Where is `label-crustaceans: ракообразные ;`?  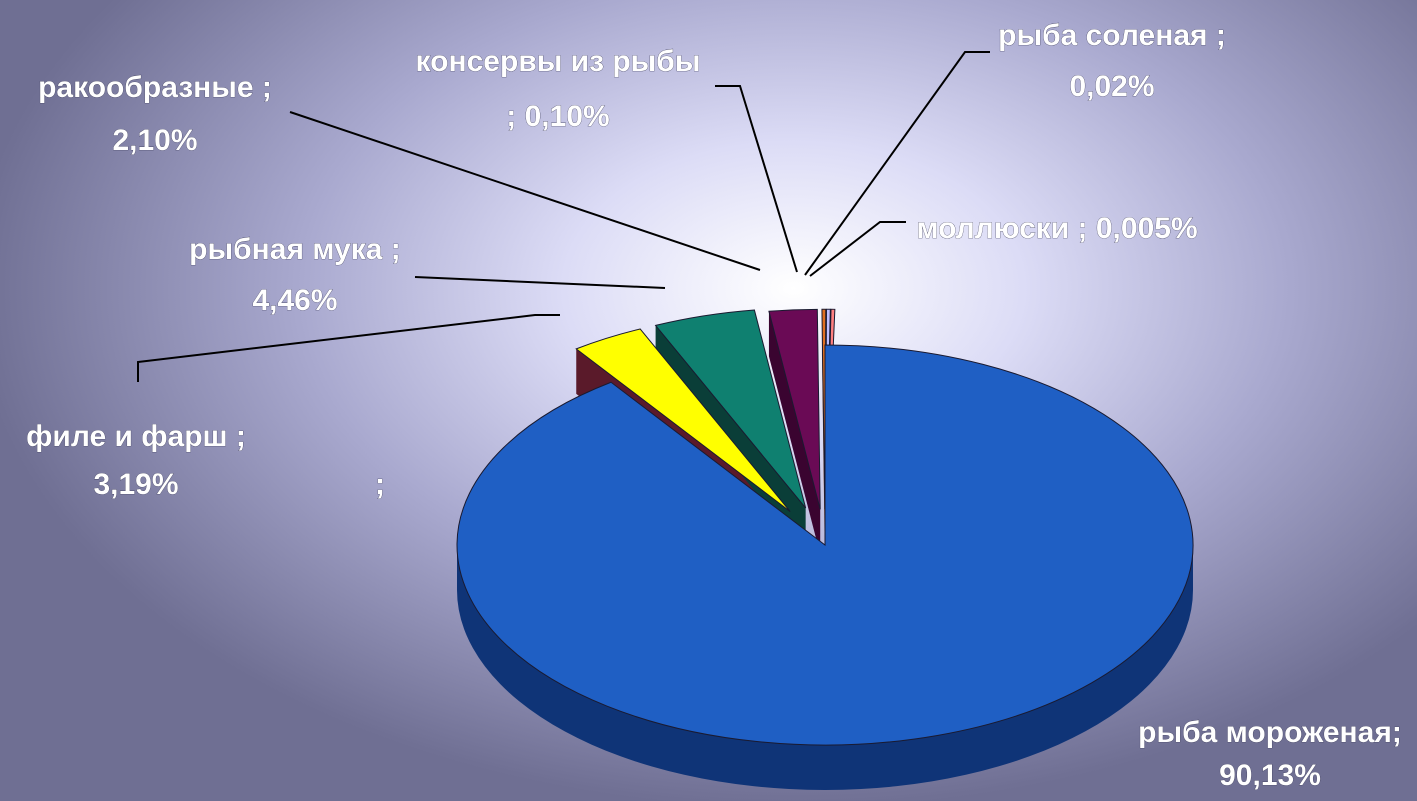 label-crustaceans: ракообразные ; is located at coordinates (155, 87).